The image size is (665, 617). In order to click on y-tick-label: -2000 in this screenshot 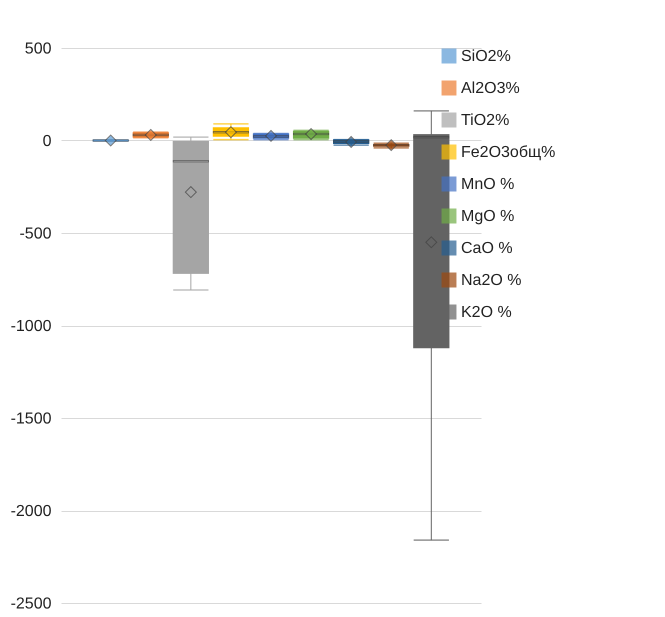, I will do `click(31, 511)`.